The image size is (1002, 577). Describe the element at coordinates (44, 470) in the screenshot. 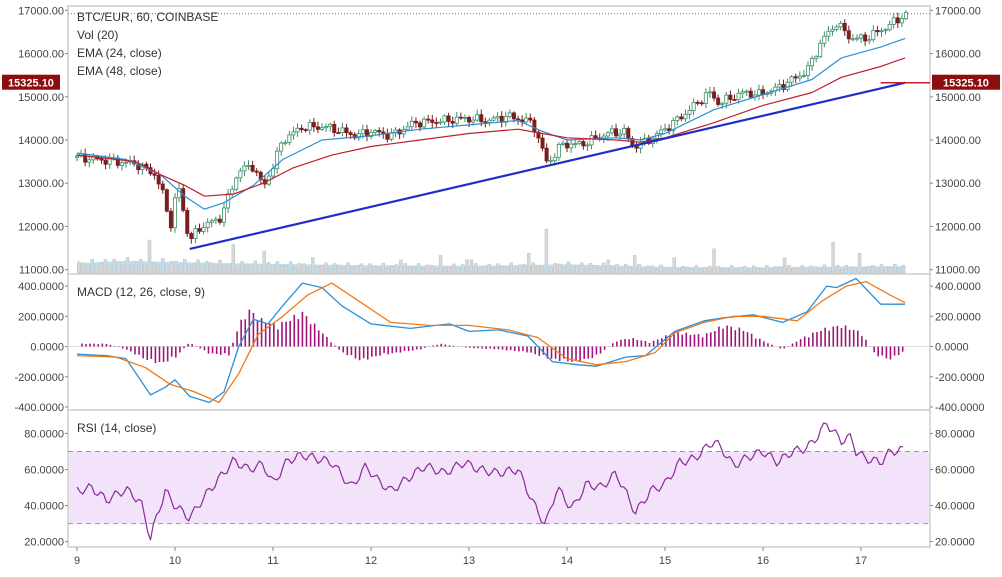

I see `rsi-axis-label: 60.0000` at that location.